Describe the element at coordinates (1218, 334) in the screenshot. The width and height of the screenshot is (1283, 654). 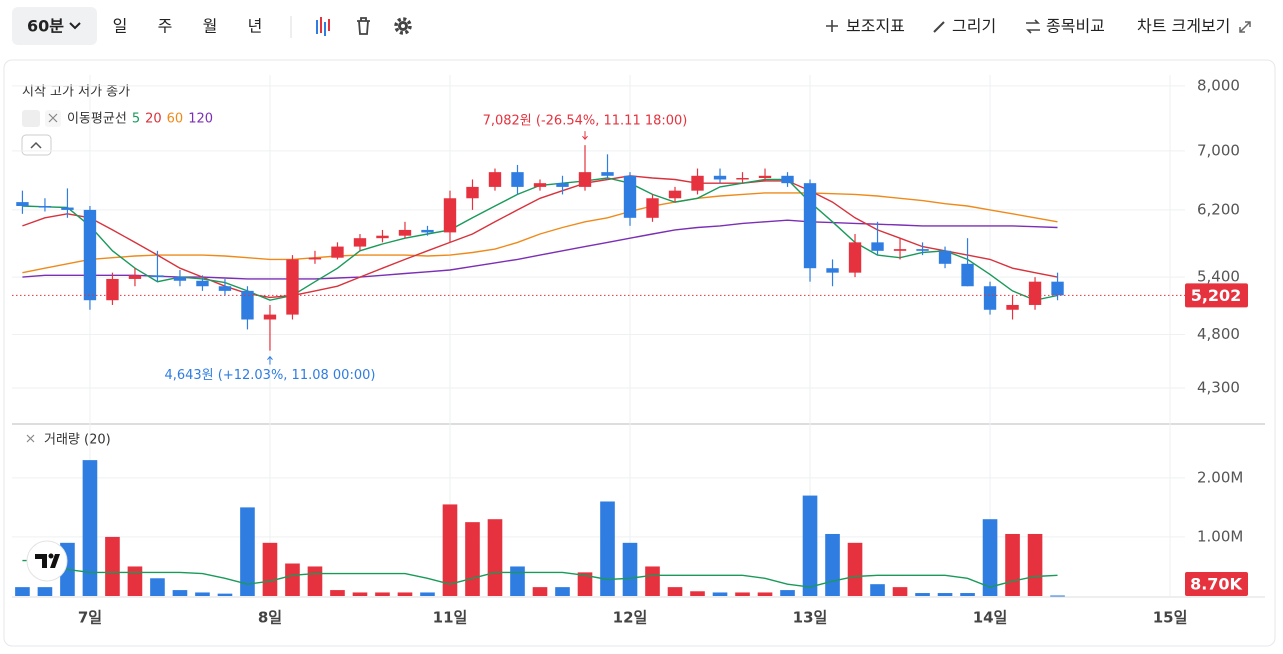
I see `y-tick-label: 4,800` at that location.